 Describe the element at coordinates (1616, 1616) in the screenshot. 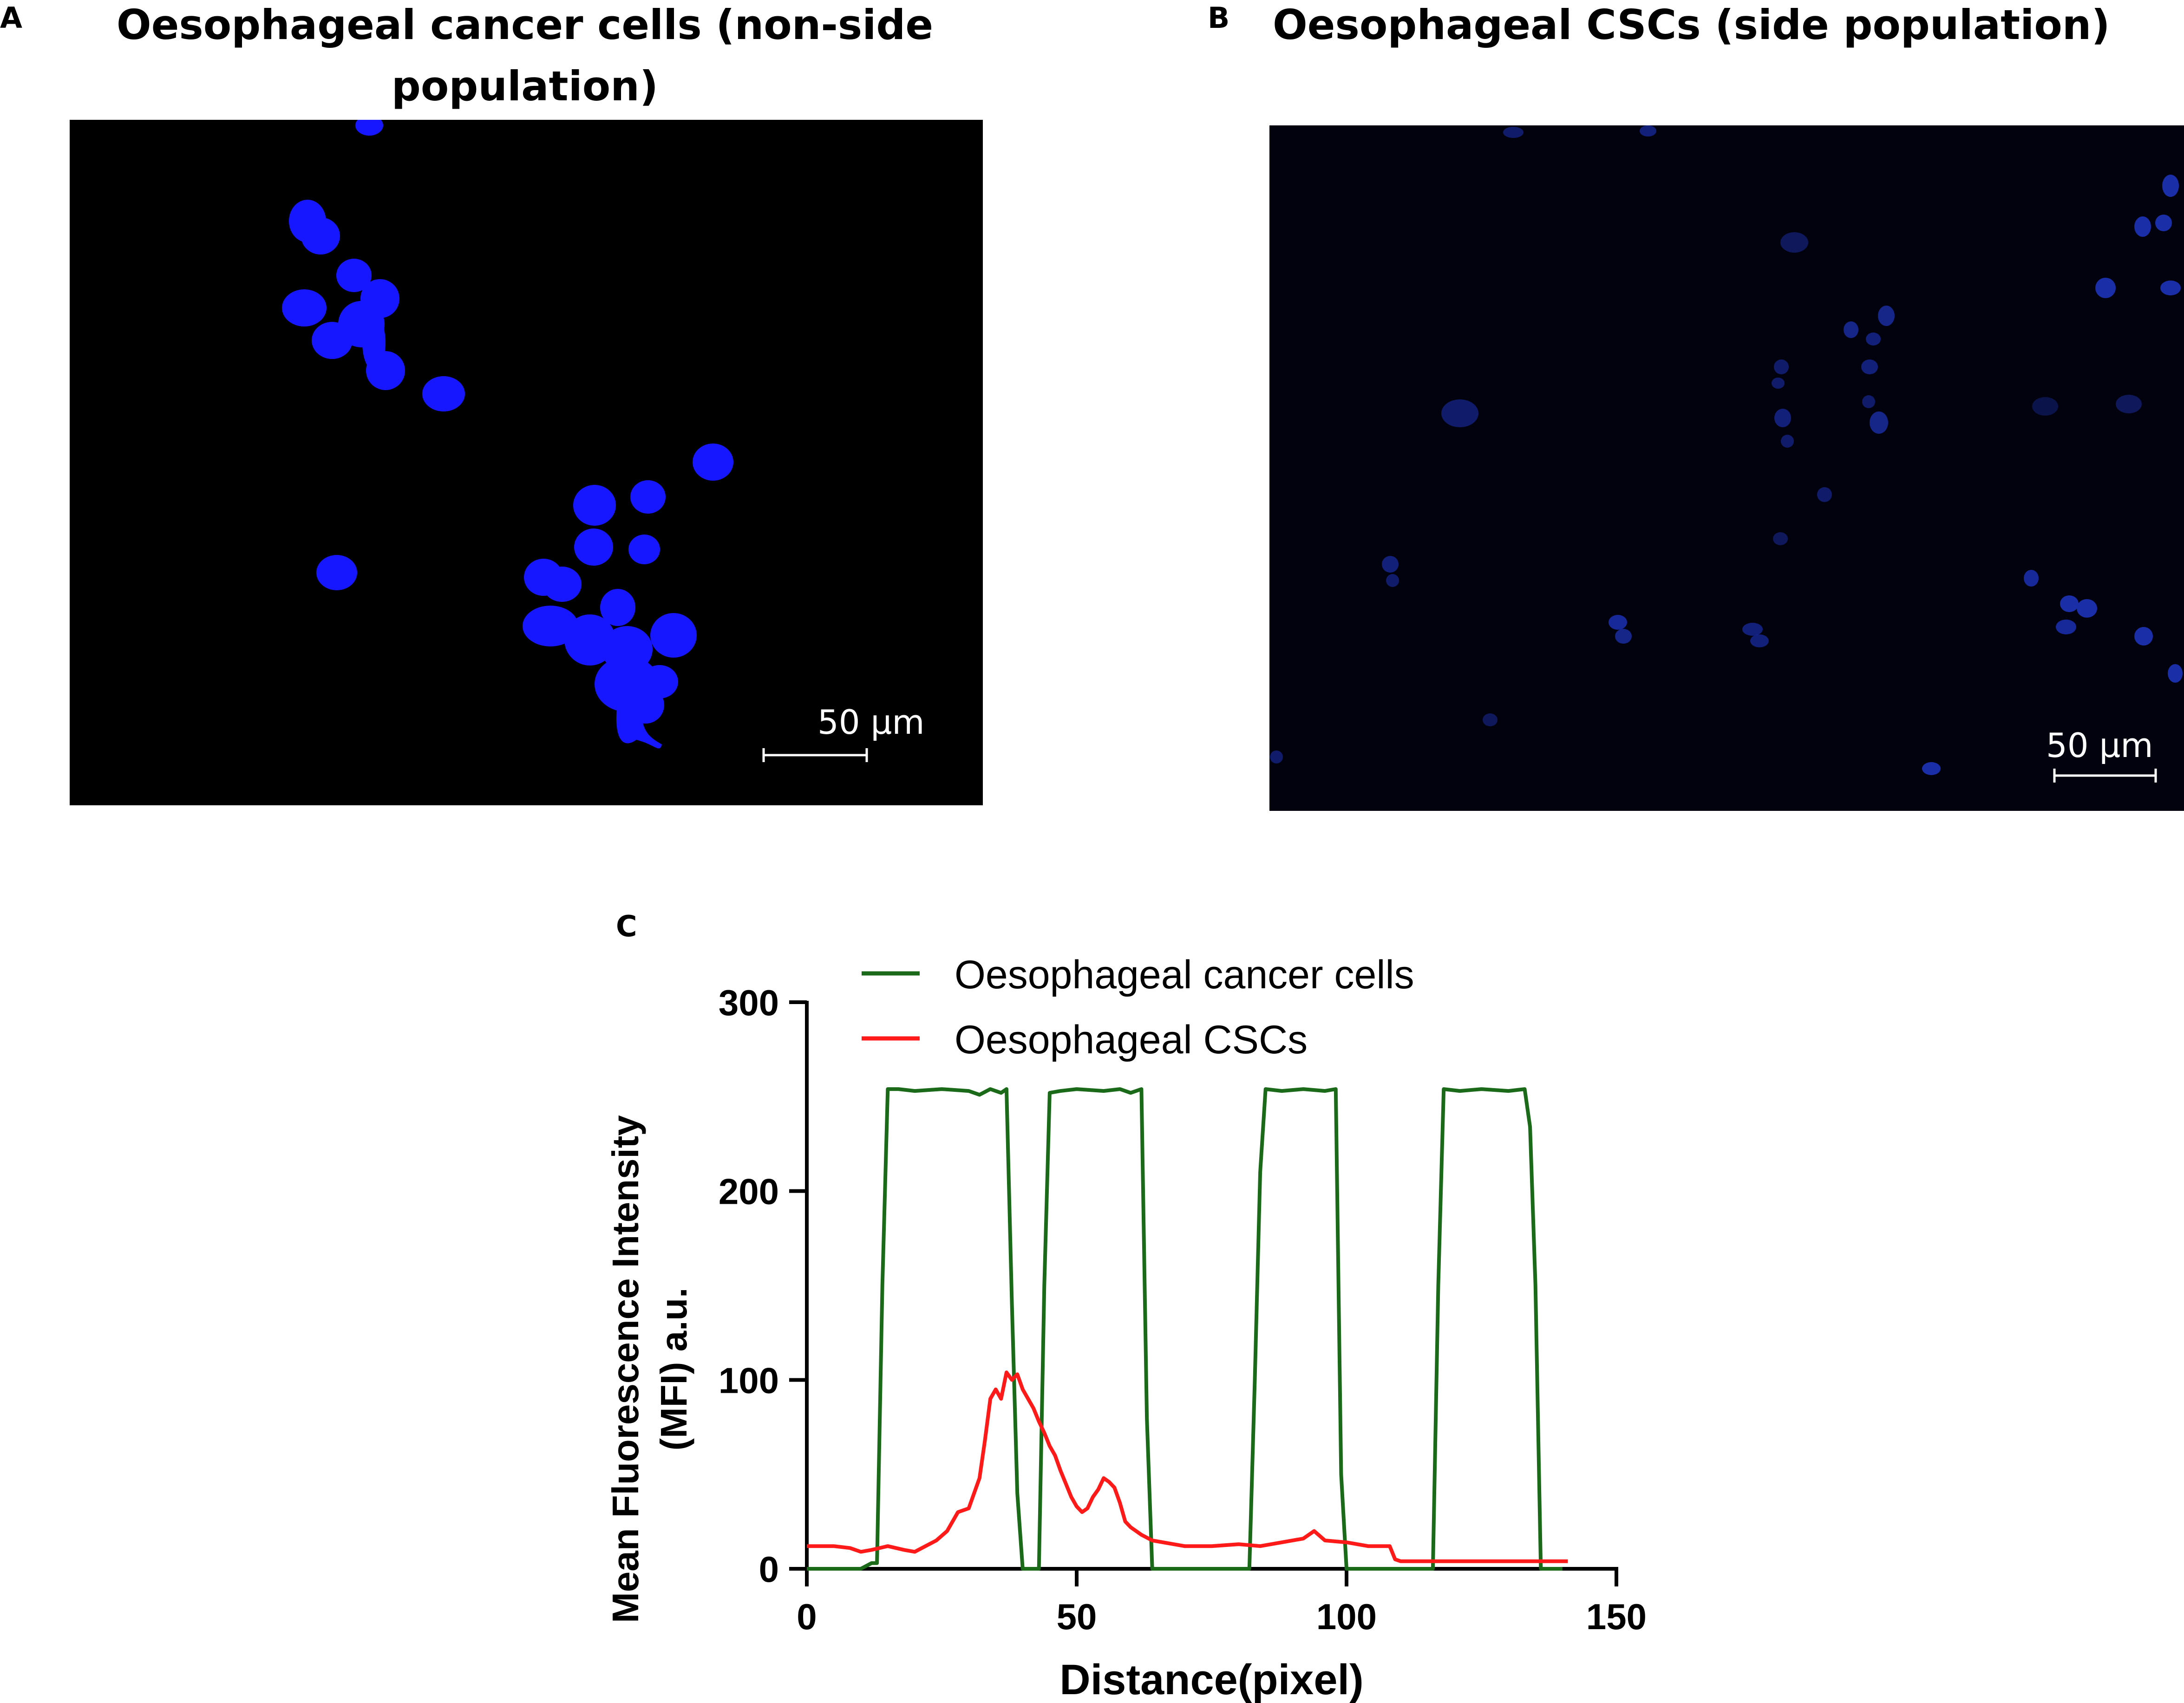

I see `x-tick-label: 150` at that location.